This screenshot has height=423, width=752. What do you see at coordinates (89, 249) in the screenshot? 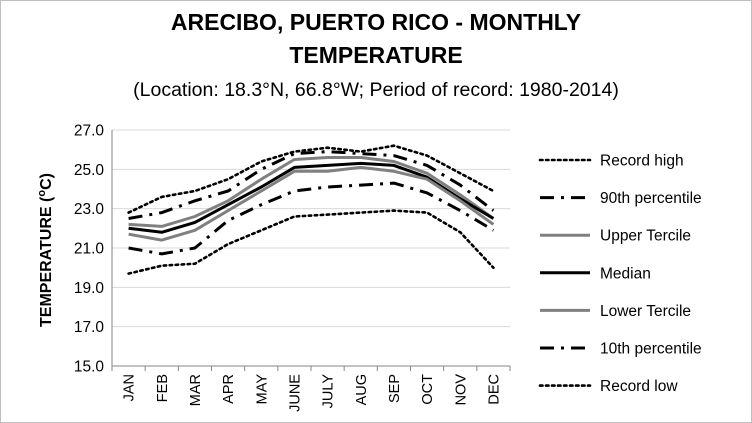
I see `y-tick-label: 21.0` at bounding box center [89, 249].